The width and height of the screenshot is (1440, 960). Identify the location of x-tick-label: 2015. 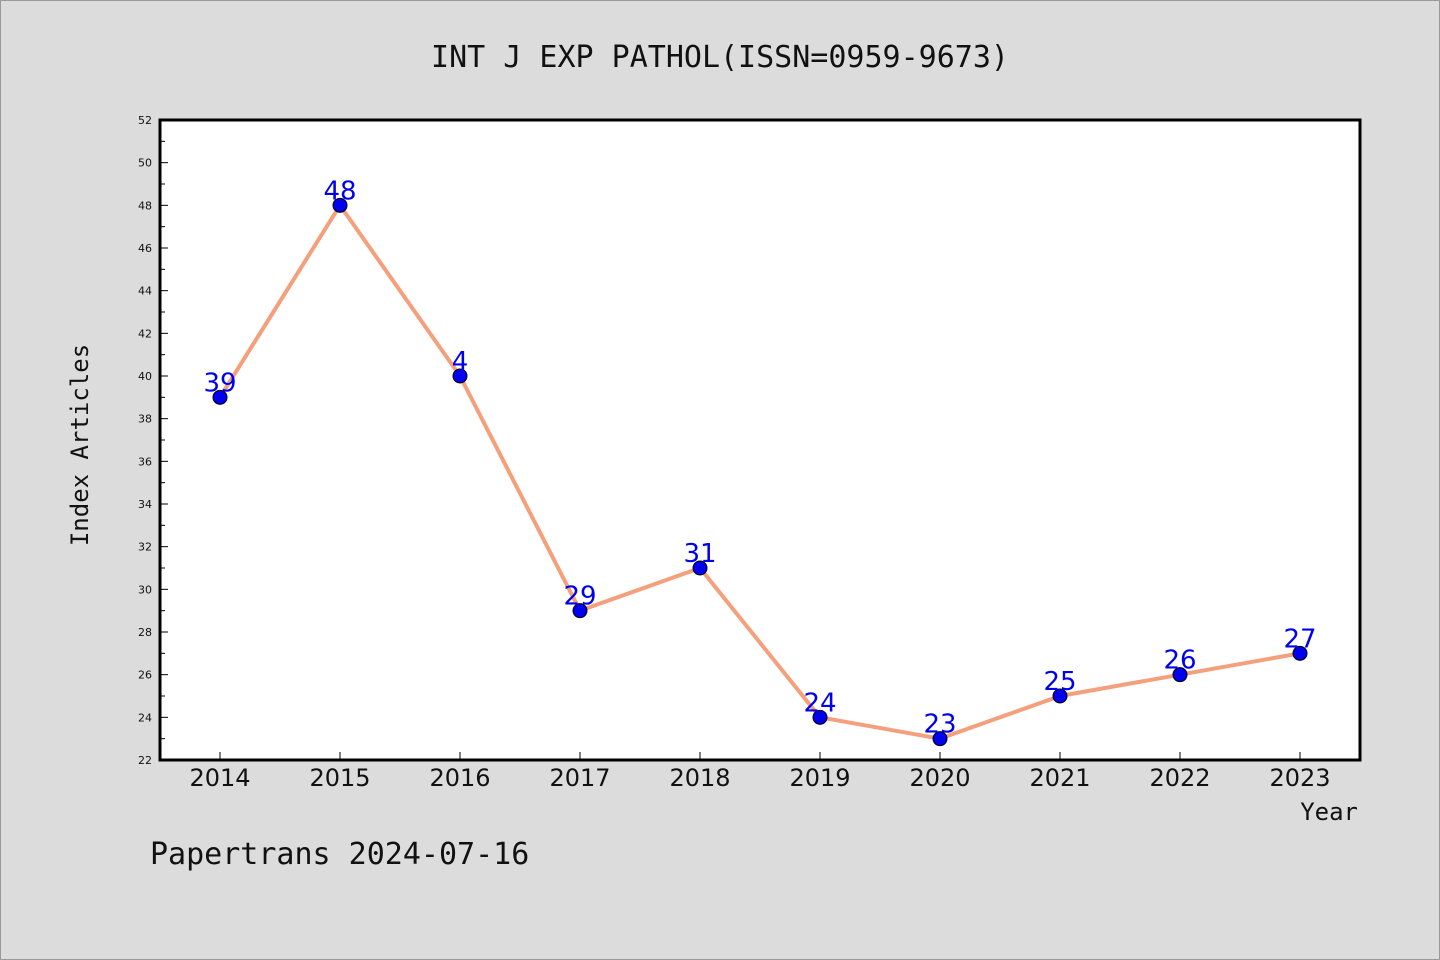
(339, 778).